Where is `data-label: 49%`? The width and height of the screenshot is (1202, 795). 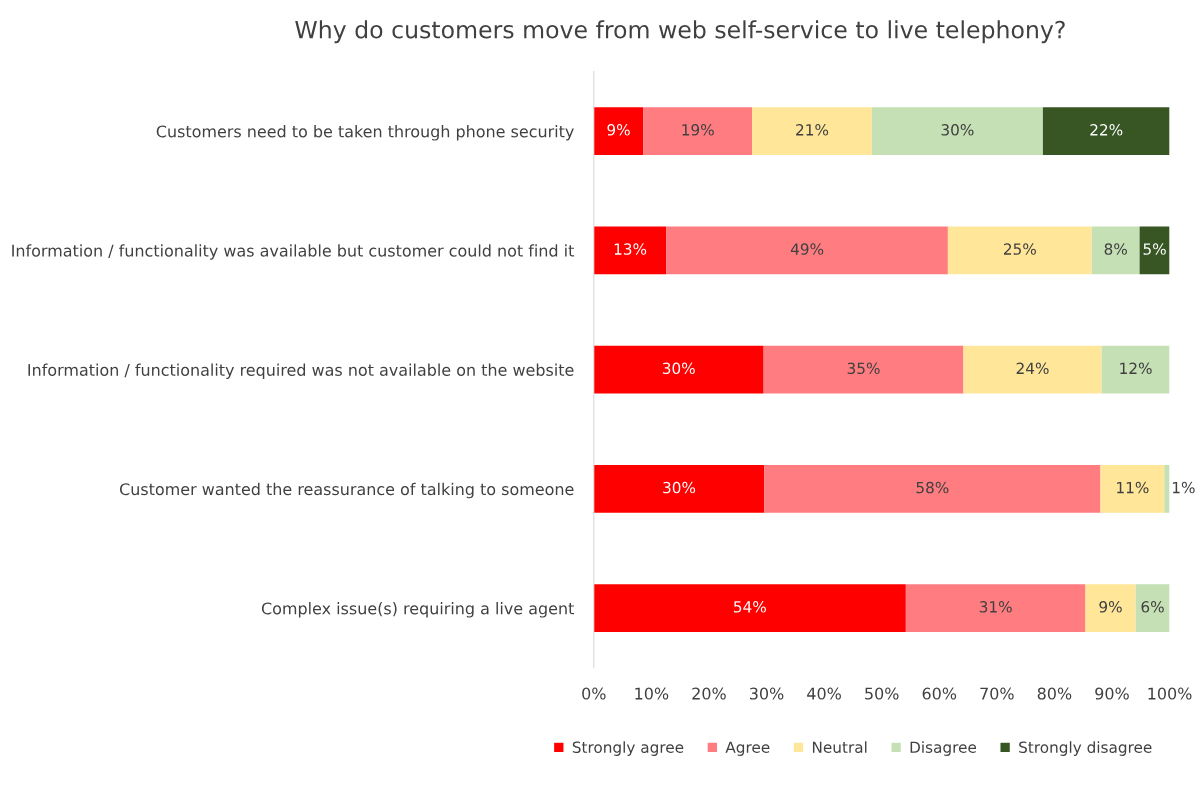
data-label: 49% is located at coordinates (807, 249).